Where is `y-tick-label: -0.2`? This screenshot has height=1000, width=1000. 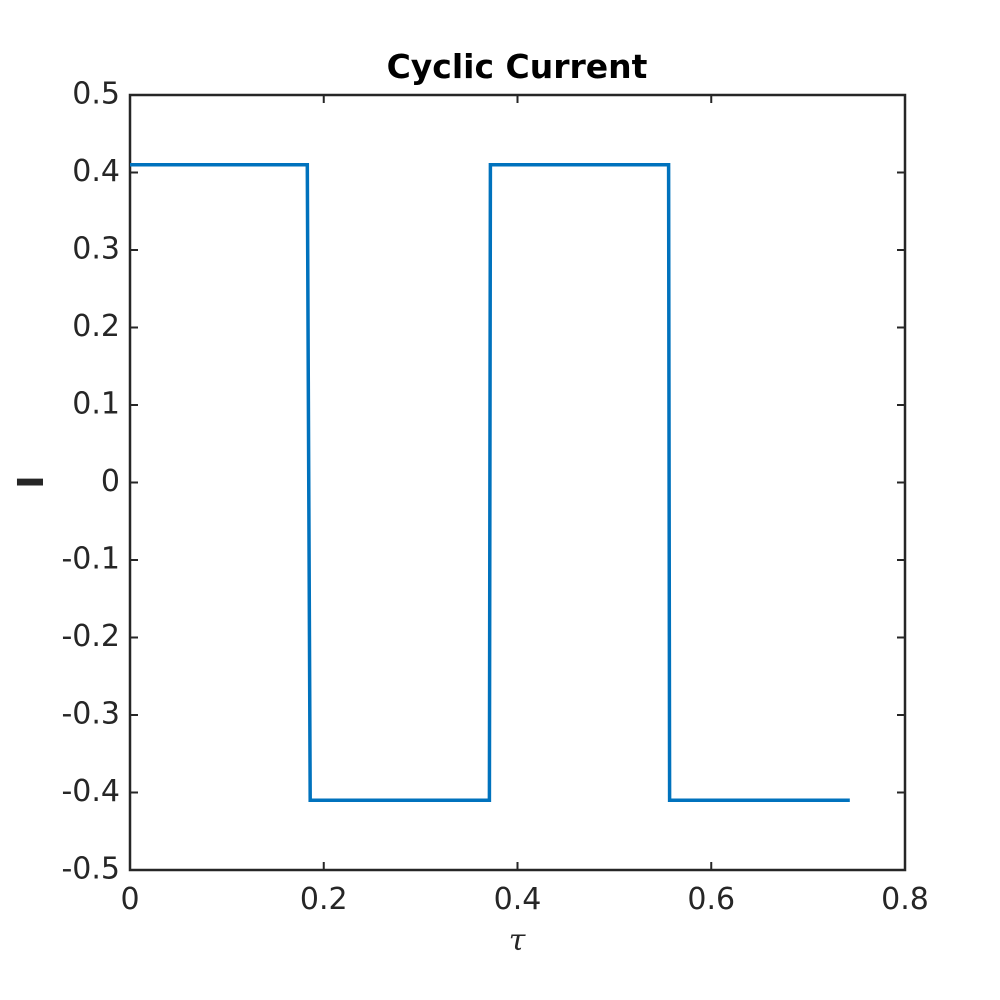 y-tick-label: -0.2 is located at coordinates (90, 636).